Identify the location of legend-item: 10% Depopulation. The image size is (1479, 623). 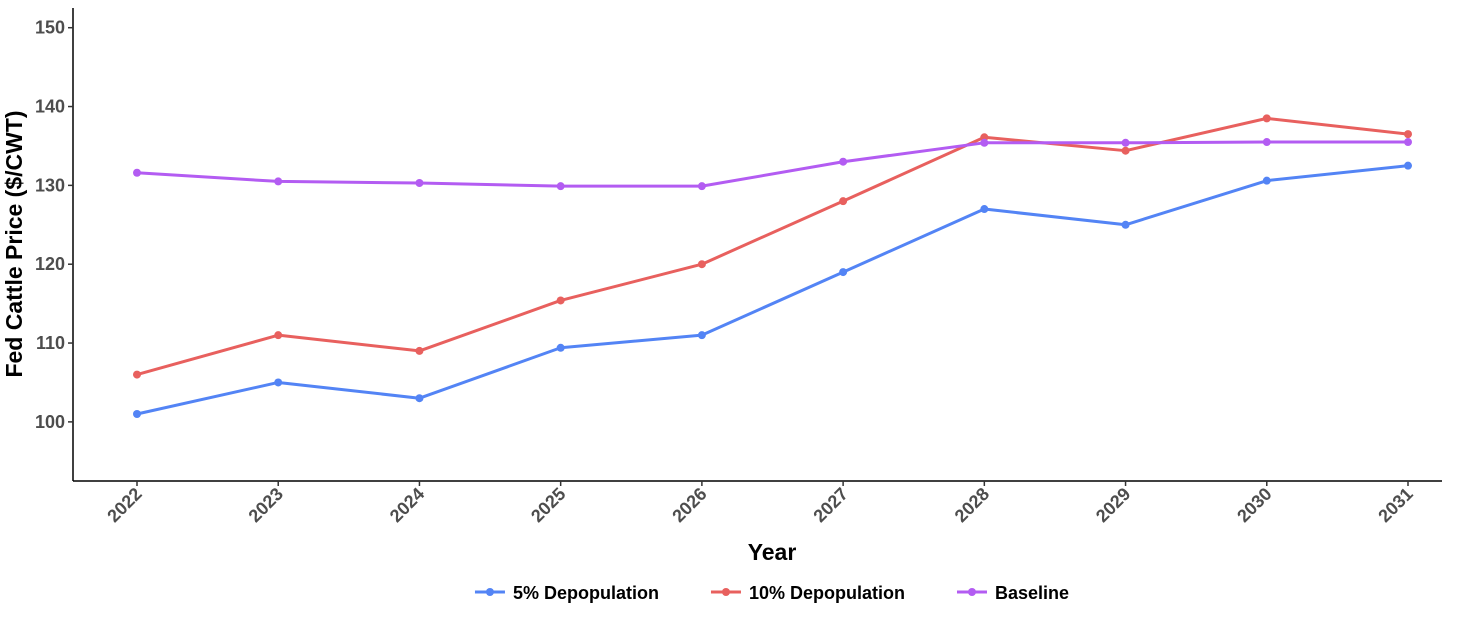
(807, 593).